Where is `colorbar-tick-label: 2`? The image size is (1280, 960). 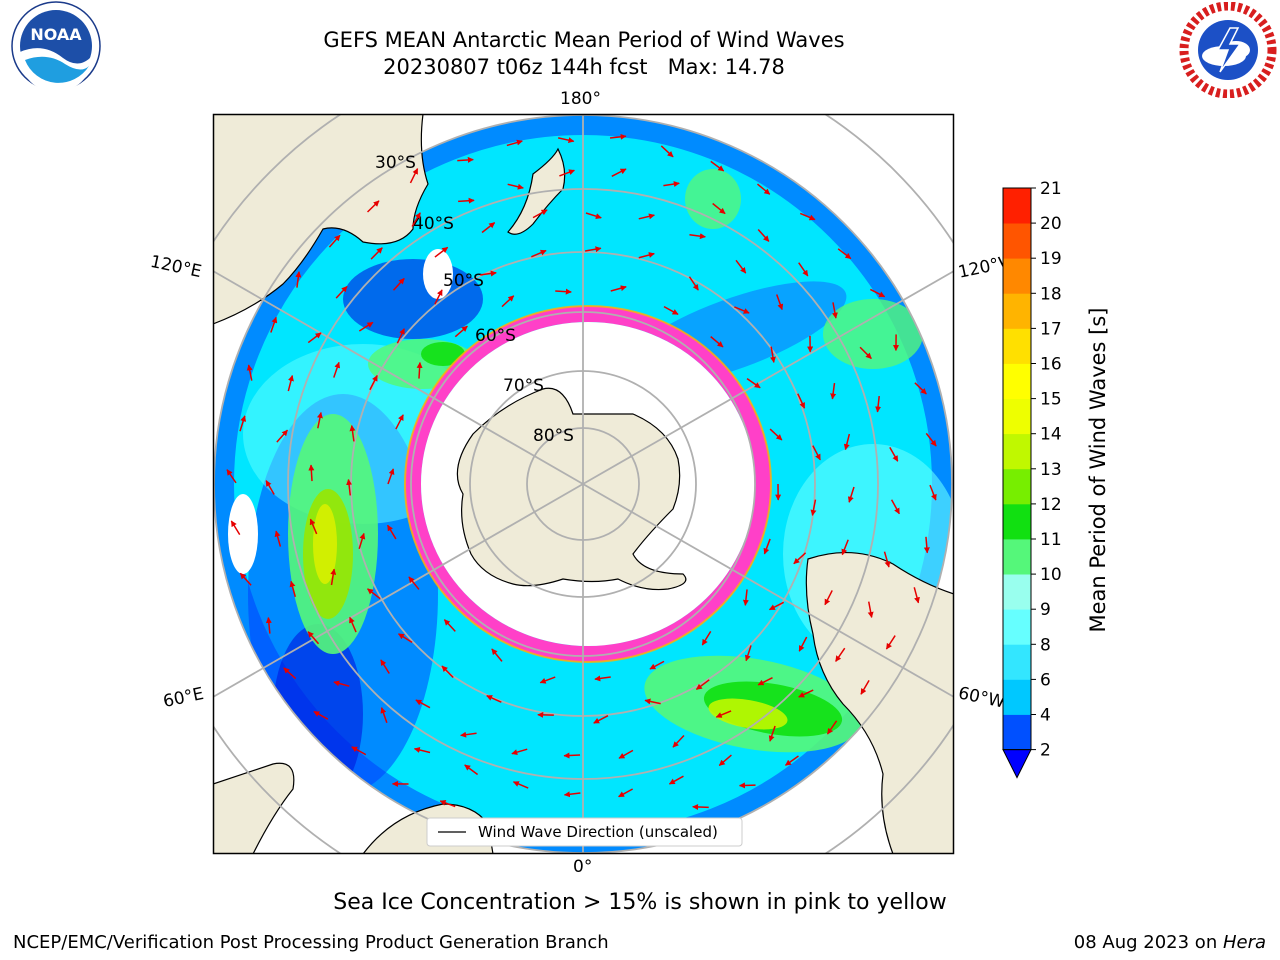 colorbar-tick-label: 2 is located at coordinates (1045, 751).